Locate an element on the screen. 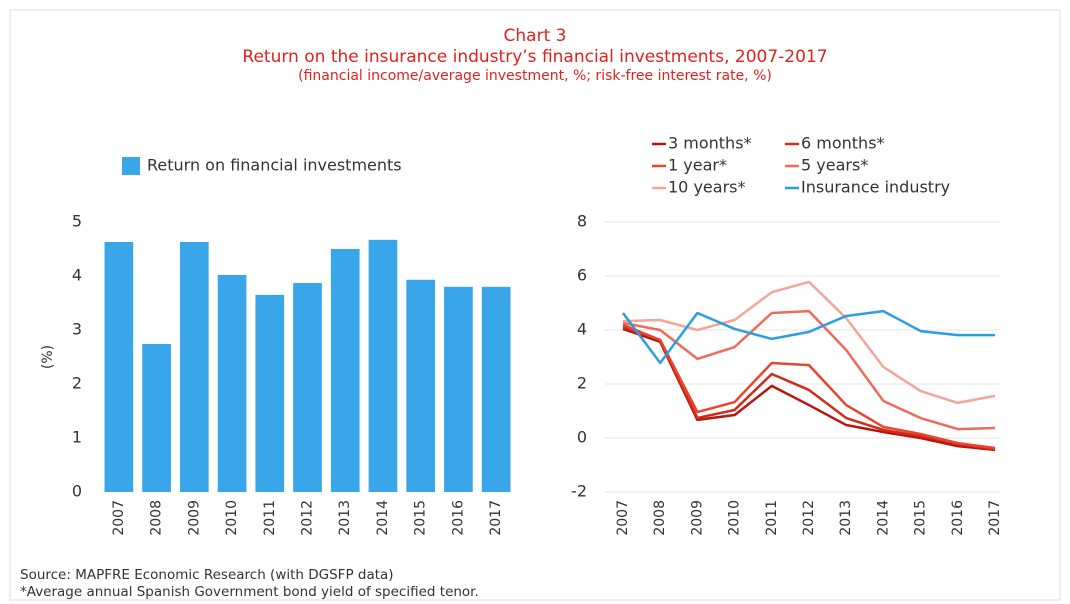 Image resolution: width=1070 pixels, height=604 pixels. legend-swatch is located at coordinates (131, 166).